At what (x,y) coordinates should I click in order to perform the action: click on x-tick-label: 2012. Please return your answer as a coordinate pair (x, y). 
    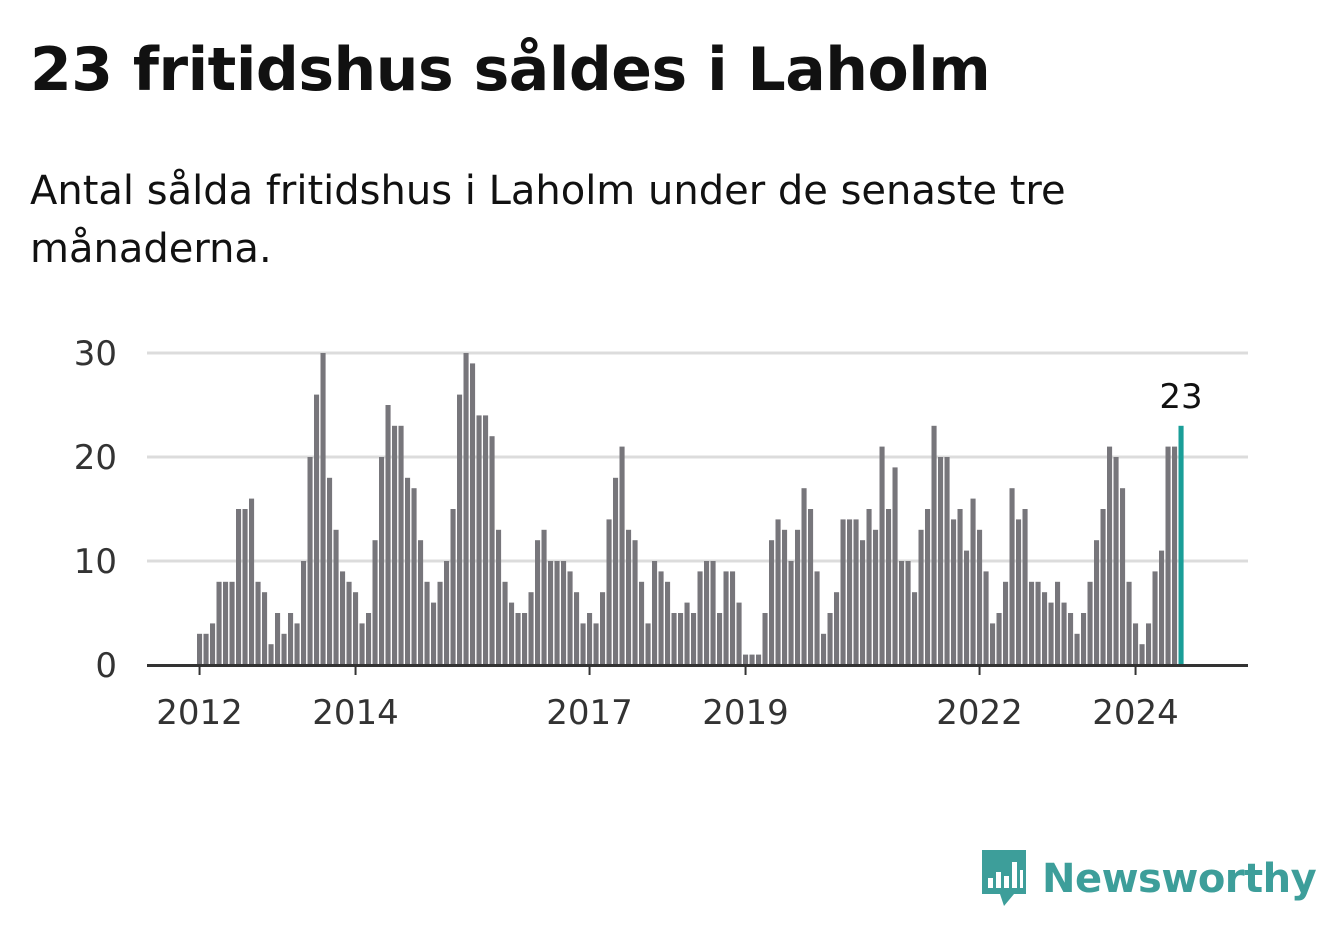
    Looking at the image, I should click on (199, 713).